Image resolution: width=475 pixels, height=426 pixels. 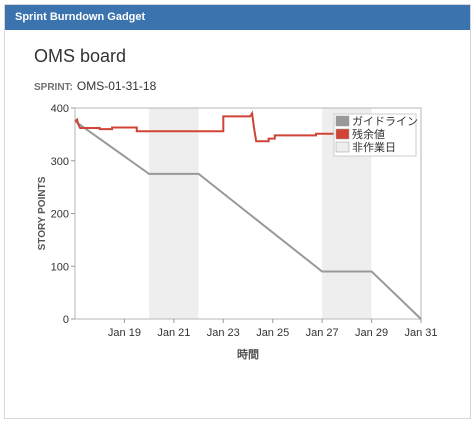 I want to click on legend-label-non_working: 非作業日, so click(x=374, y=147).